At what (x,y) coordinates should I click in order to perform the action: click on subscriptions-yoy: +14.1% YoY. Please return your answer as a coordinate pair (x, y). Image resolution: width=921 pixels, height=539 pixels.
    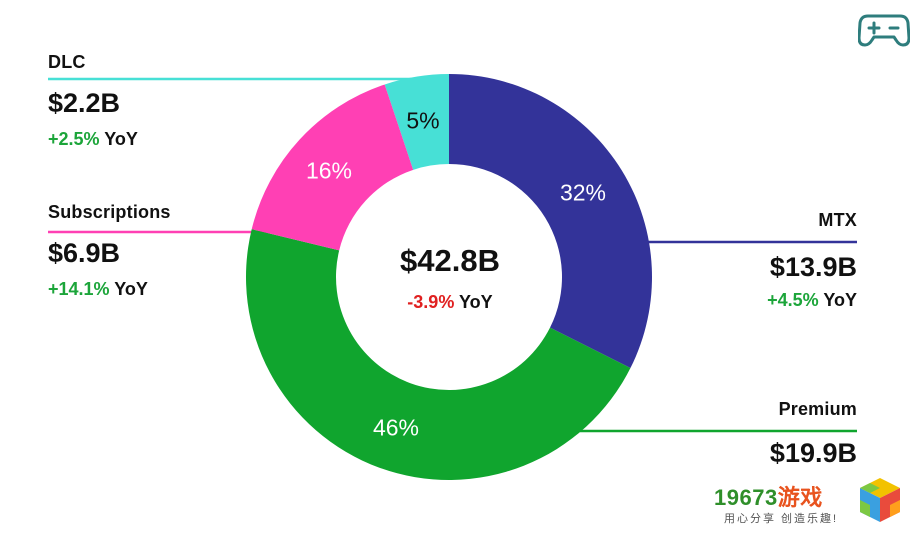
    Looking at the image, I should click on (98, 289).